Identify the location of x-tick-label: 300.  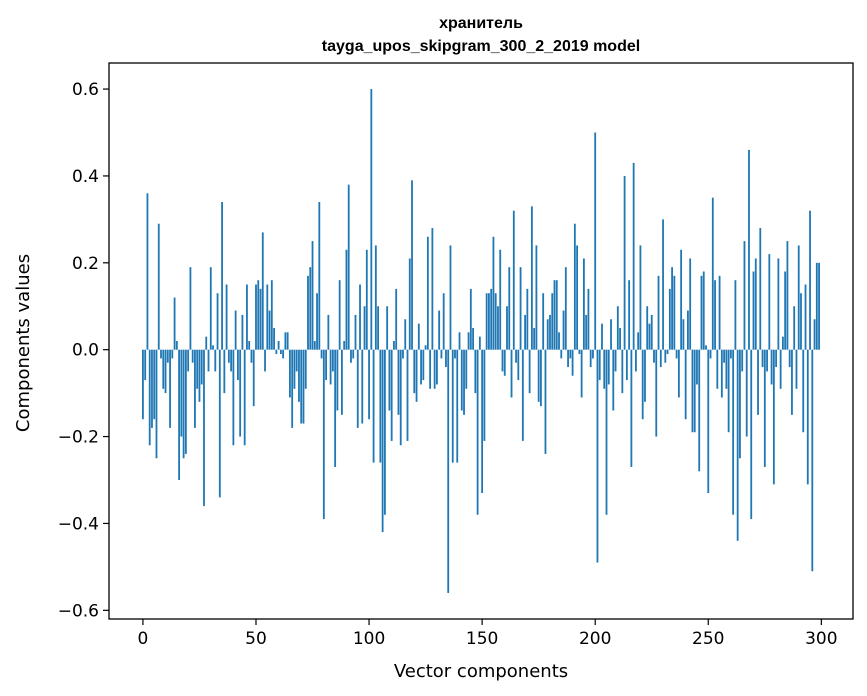
(821, 639).